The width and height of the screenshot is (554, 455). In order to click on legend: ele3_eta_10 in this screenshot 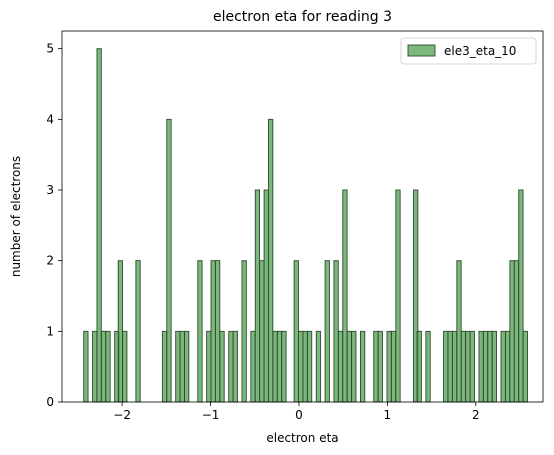, I will do `click(468, 51)`.